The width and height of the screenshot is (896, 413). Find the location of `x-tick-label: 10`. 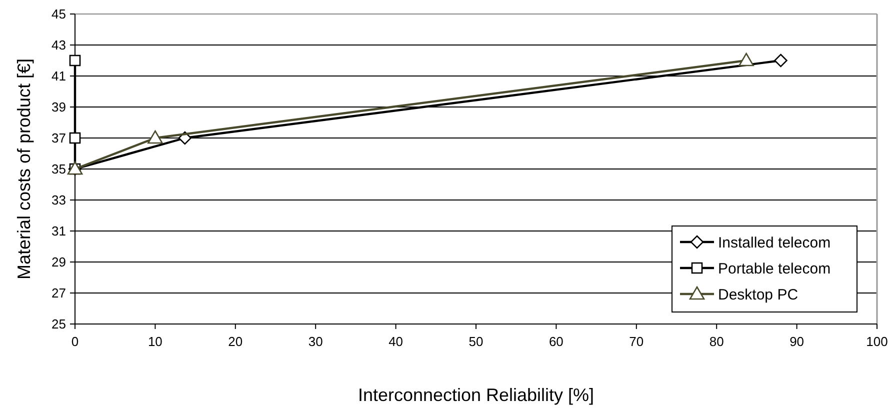

x-tick-label: 10 is located at coordinates (155, 341).